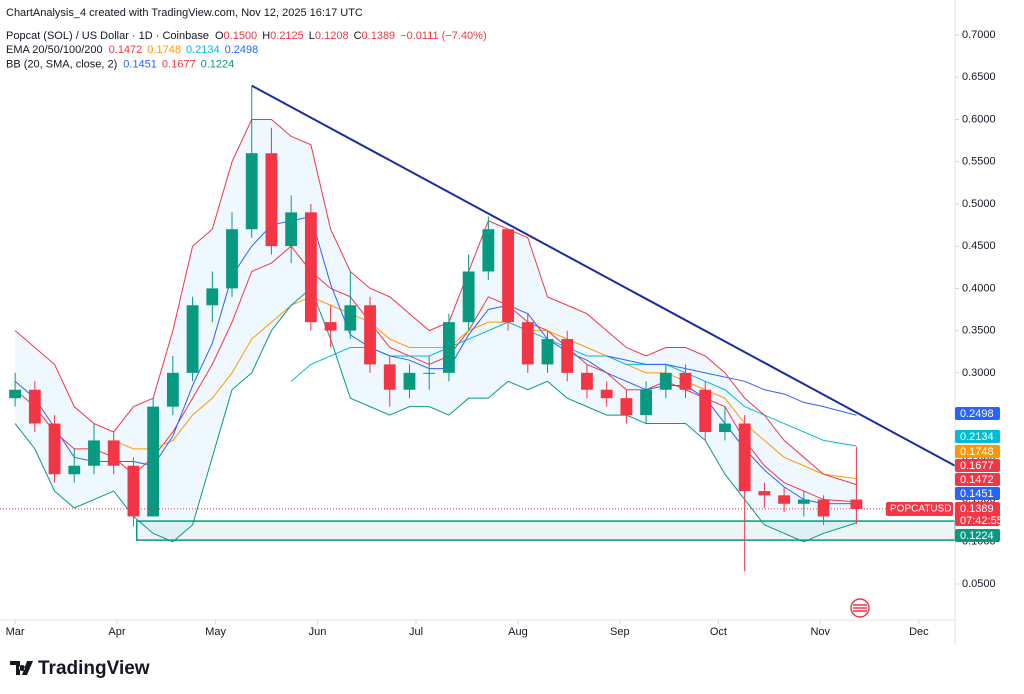 The width and height of the screenshot is (1024, 694). Describe the element at coordinates (94, 668) in the screenshot. I see `logo-text: TradingView` at that location.